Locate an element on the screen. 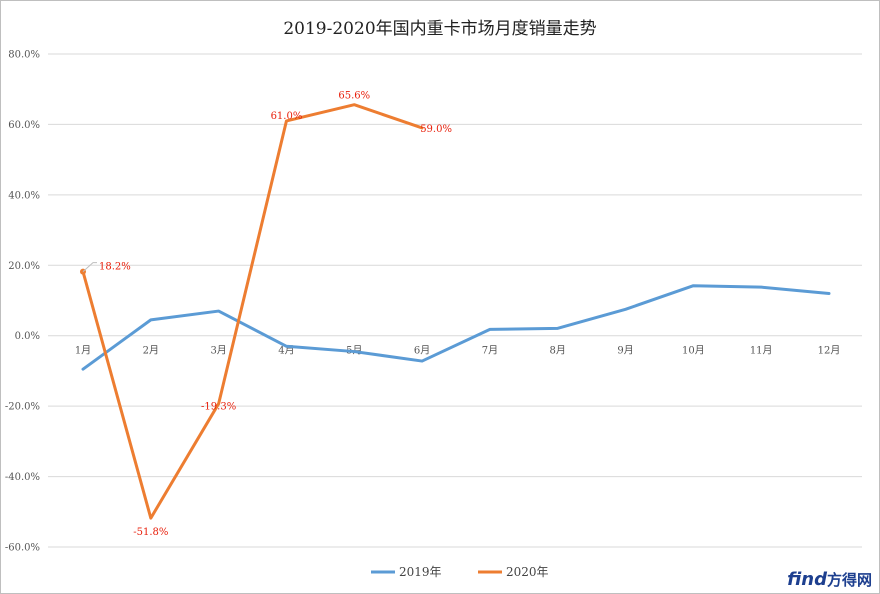 This screenshot has width=880, height=594. y-tick-label: 80.0% is located at coordinates (24, 55).